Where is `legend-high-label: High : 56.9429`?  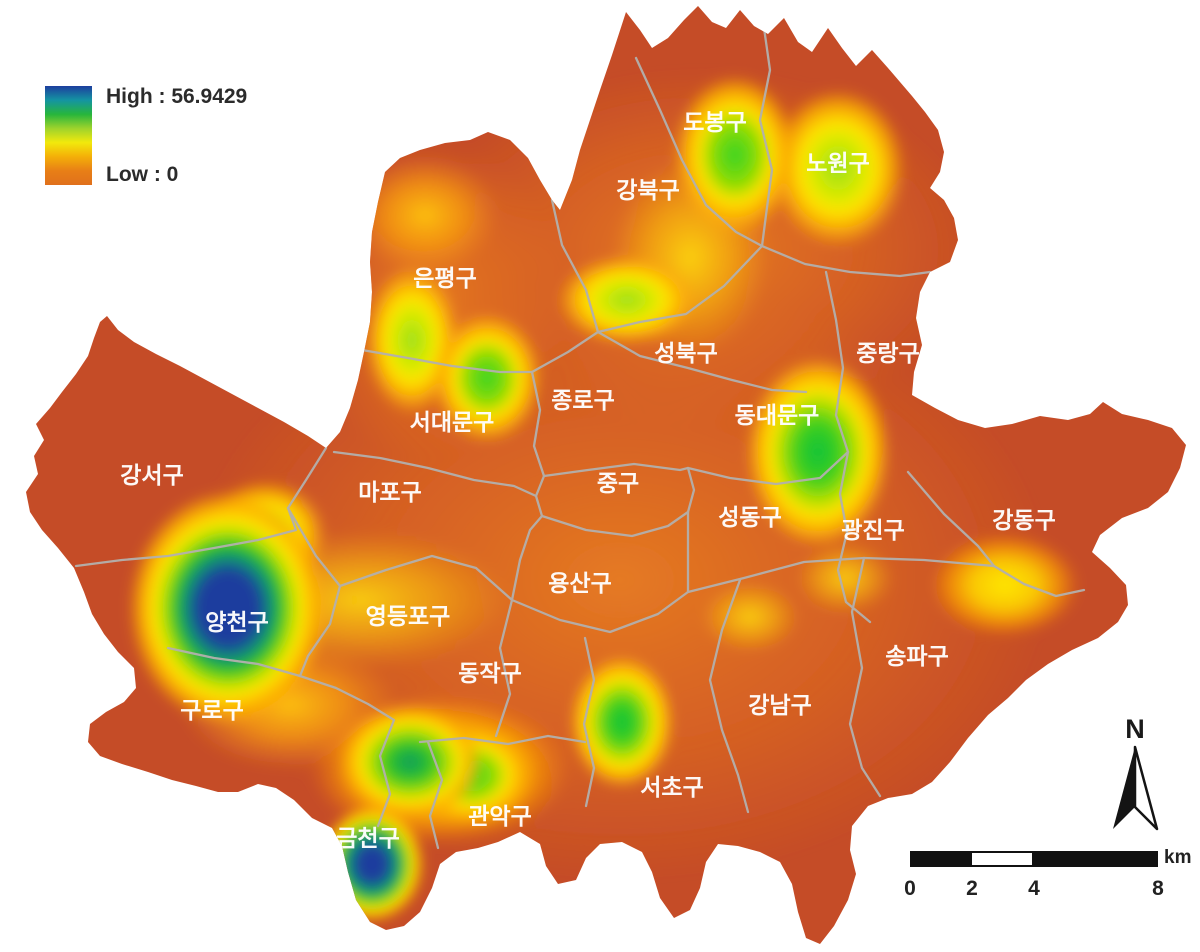
legend-high-label: High : 56.9429 is located at coordinates (177, 96).